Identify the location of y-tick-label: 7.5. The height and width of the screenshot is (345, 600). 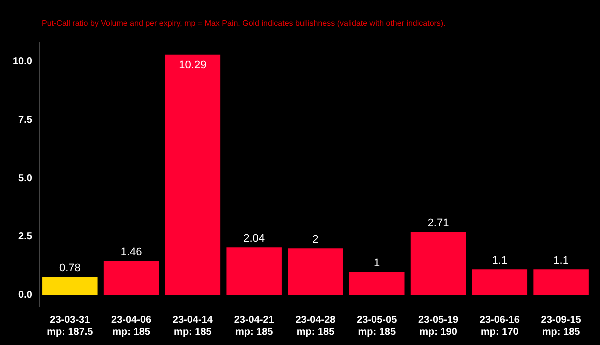
(25, 120).